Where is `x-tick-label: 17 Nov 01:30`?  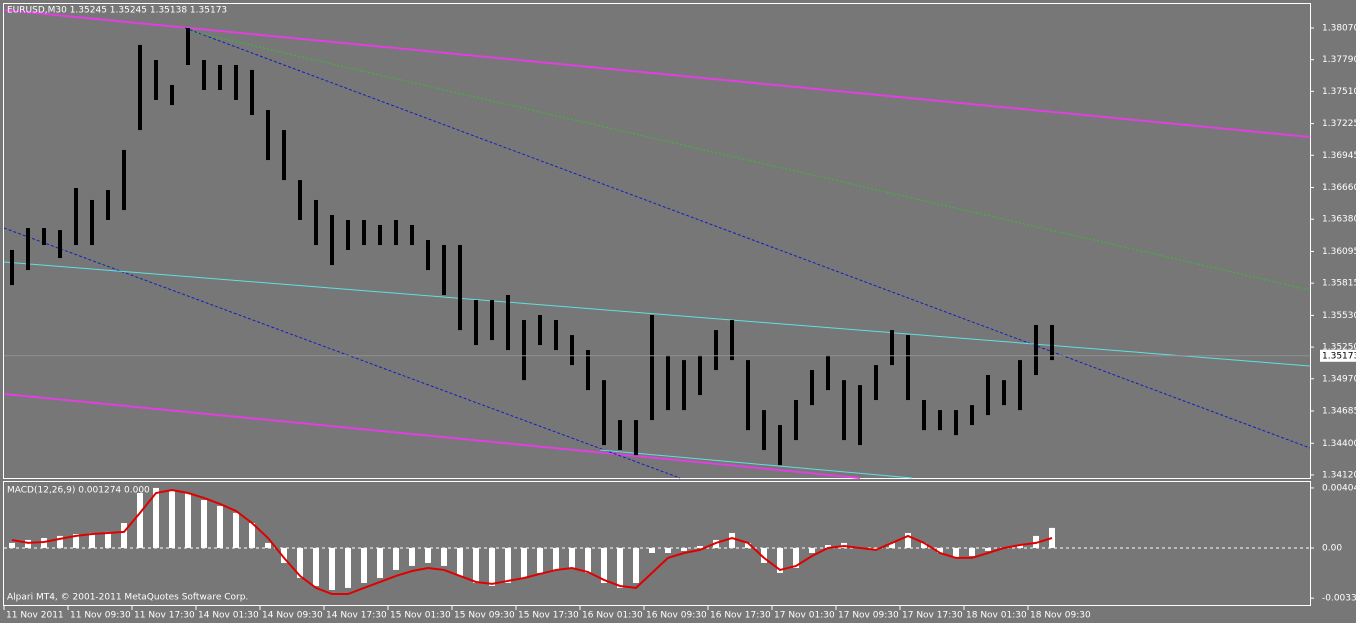 x-tick-label: 17 Nov 01:30 is located at coordinates (804, 616).